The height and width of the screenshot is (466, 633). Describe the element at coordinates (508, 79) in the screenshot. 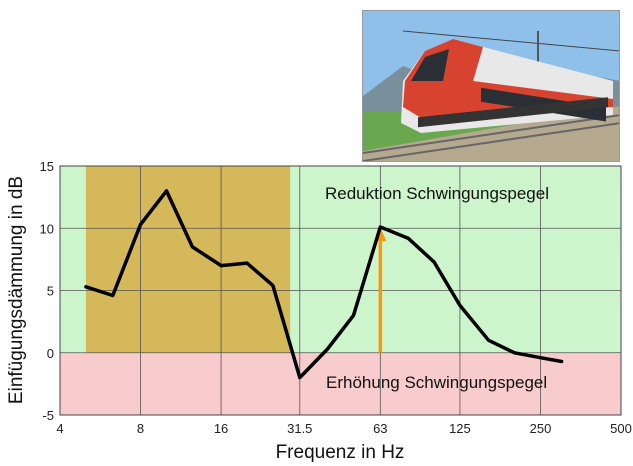

I see `train-red-stripe` at that location.